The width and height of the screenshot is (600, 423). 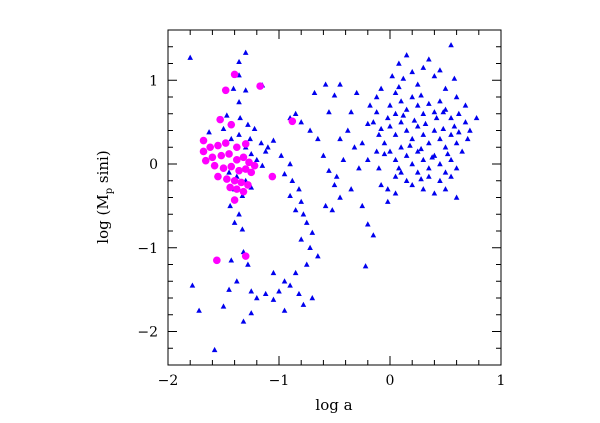 I want to click on y-axis-label-main: log (M, so click(x=103, y=218).